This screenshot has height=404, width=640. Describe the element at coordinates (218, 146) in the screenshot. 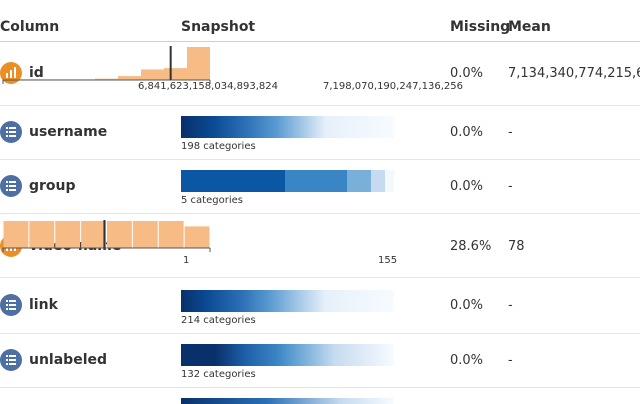

I see `category-count: 198 categories` at that location.